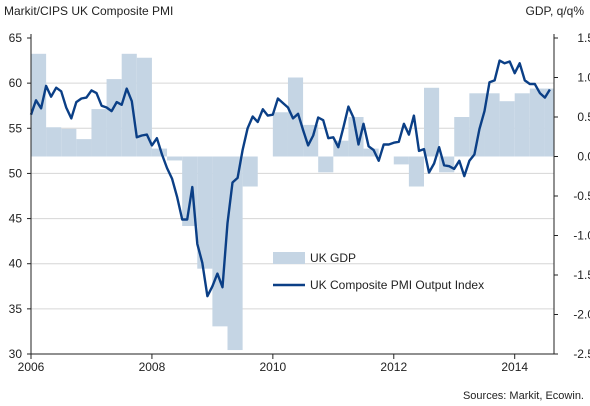  Describe the element at coordinates (581, 315) in the screenshot. I see `right-tick-label: -2.0` at that location.